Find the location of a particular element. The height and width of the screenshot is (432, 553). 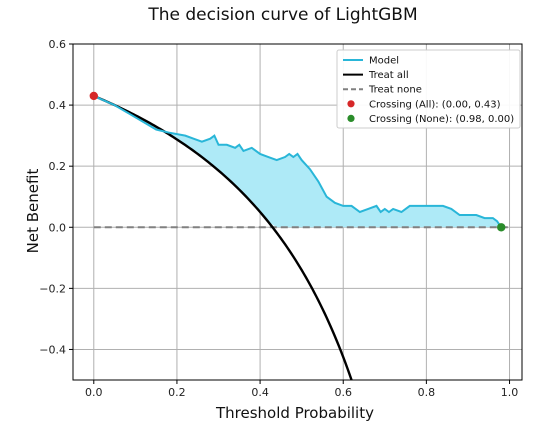

y-tick-label: −0.4 is located at coordinates (52, 349).